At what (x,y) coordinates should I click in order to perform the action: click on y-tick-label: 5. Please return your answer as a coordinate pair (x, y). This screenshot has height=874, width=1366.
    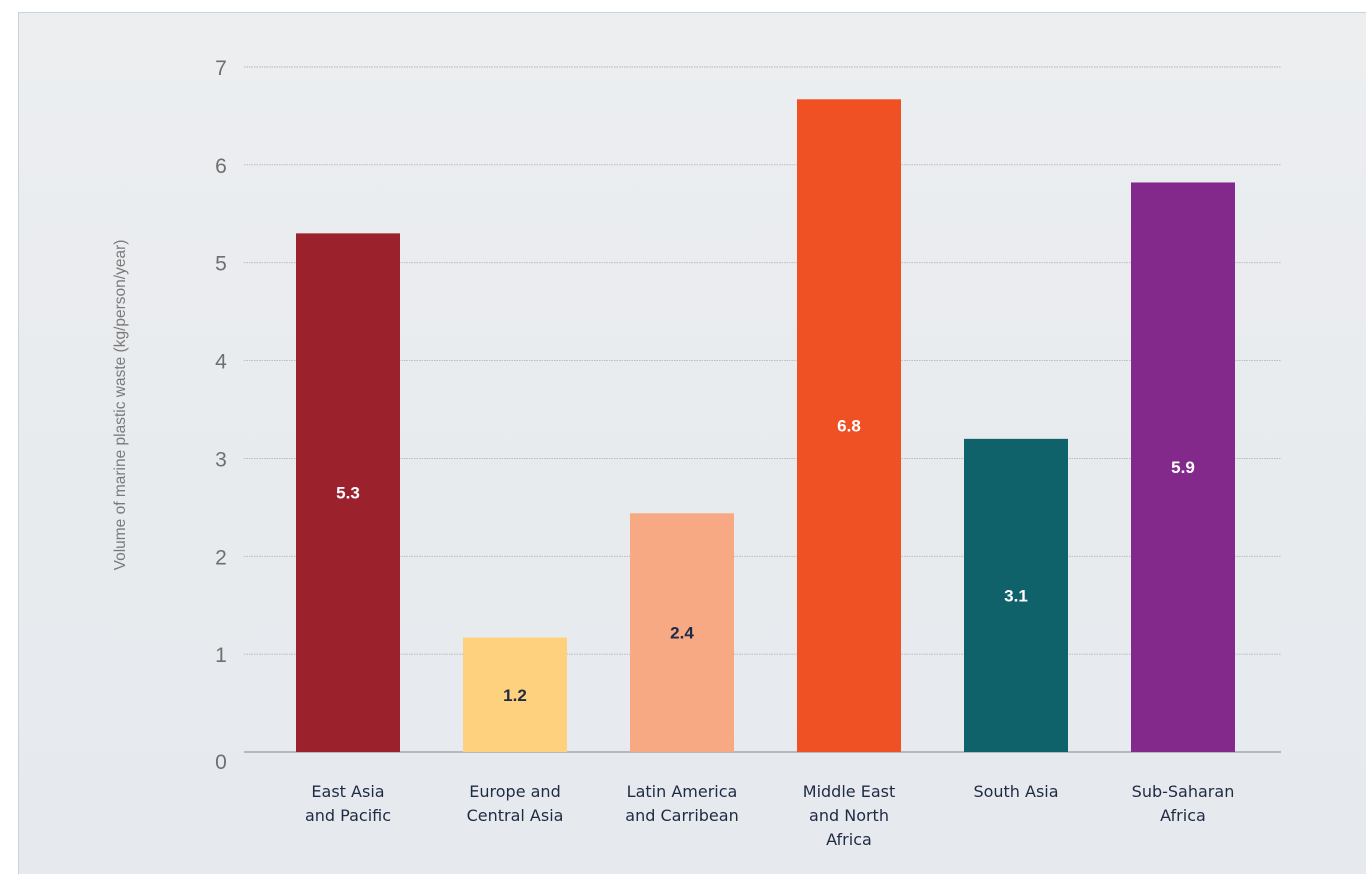
    Looking at the image, I should click on (221, 264).